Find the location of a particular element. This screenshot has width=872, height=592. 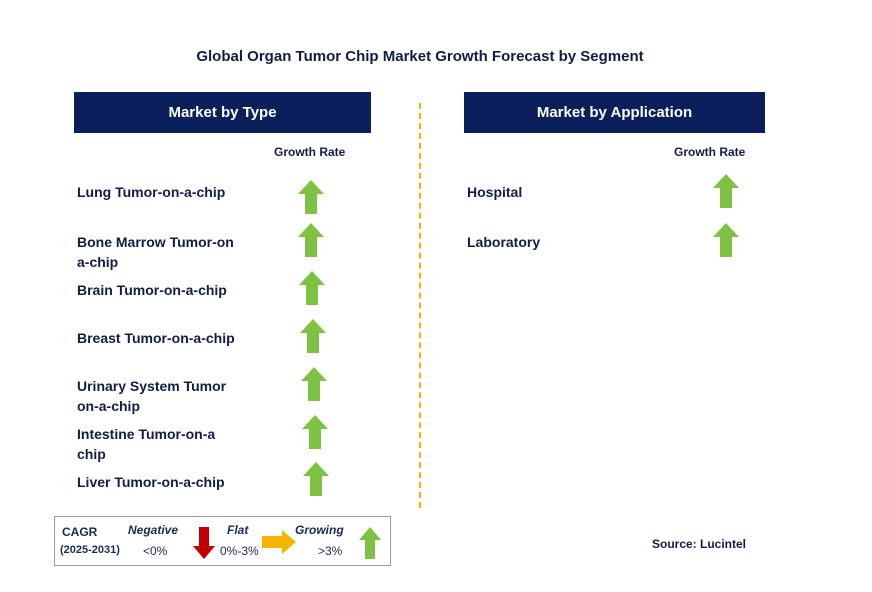

type-item-urinary: Urinary System Tumor on-a-chip is located at coordinates (152, 396).